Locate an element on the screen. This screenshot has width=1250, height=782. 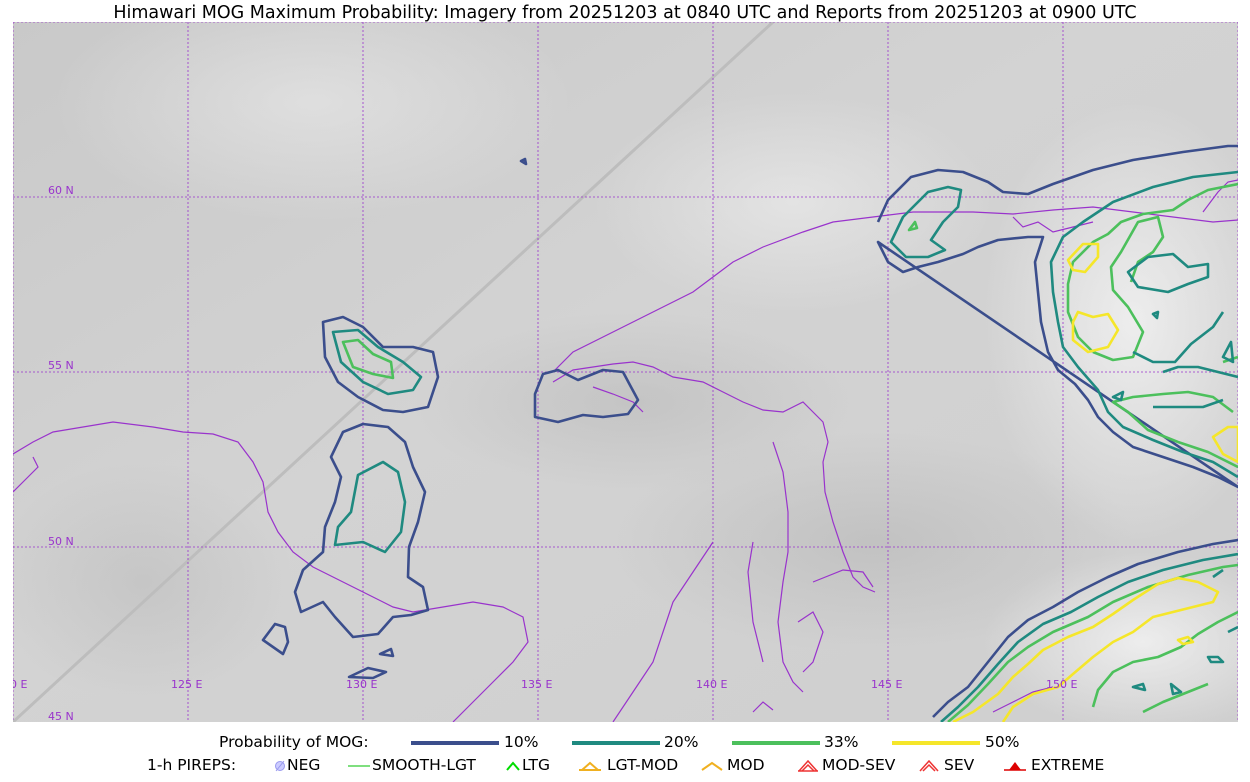
neg-icon is located at coordinates (280, 766).